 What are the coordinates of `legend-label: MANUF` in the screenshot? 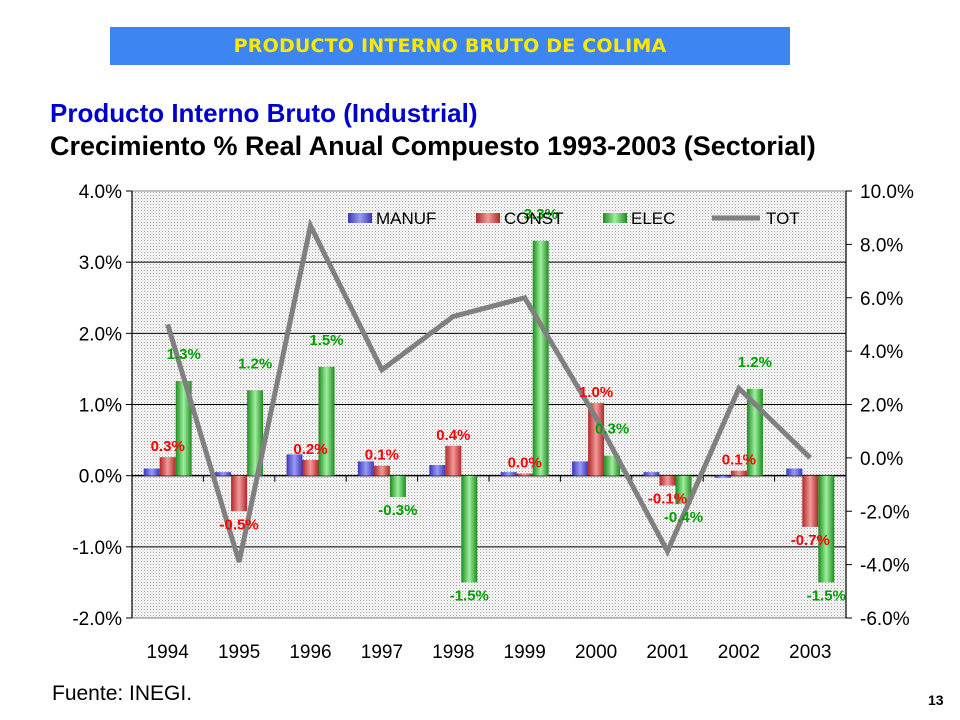 It's located at (406, 218).